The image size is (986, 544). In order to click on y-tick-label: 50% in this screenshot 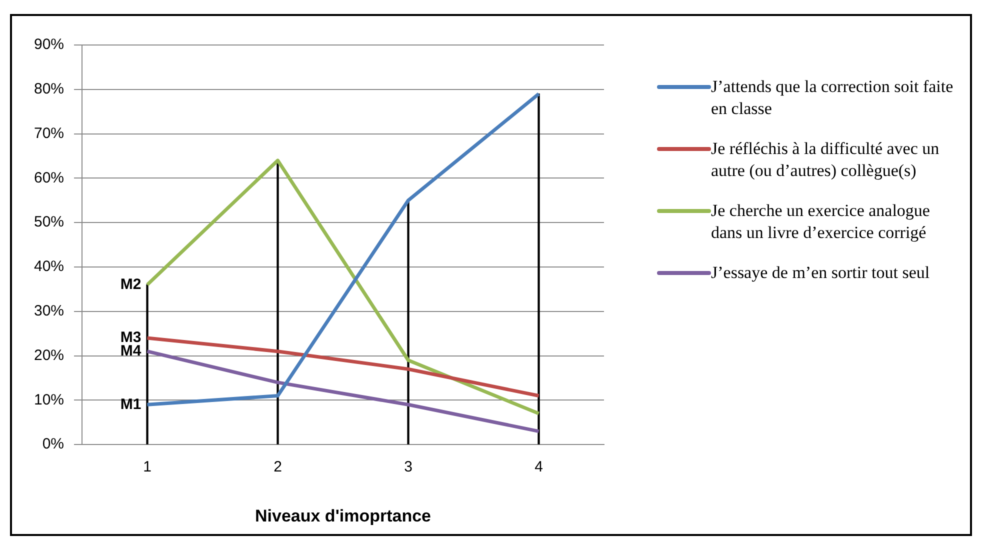, I will do `click(49, 222)`.